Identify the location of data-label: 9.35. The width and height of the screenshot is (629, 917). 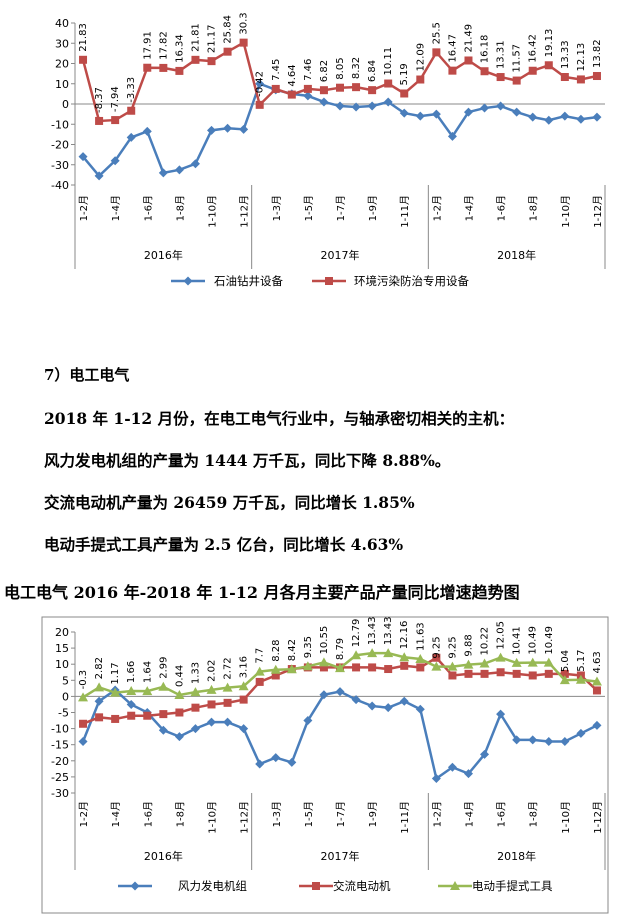
(308, 647).